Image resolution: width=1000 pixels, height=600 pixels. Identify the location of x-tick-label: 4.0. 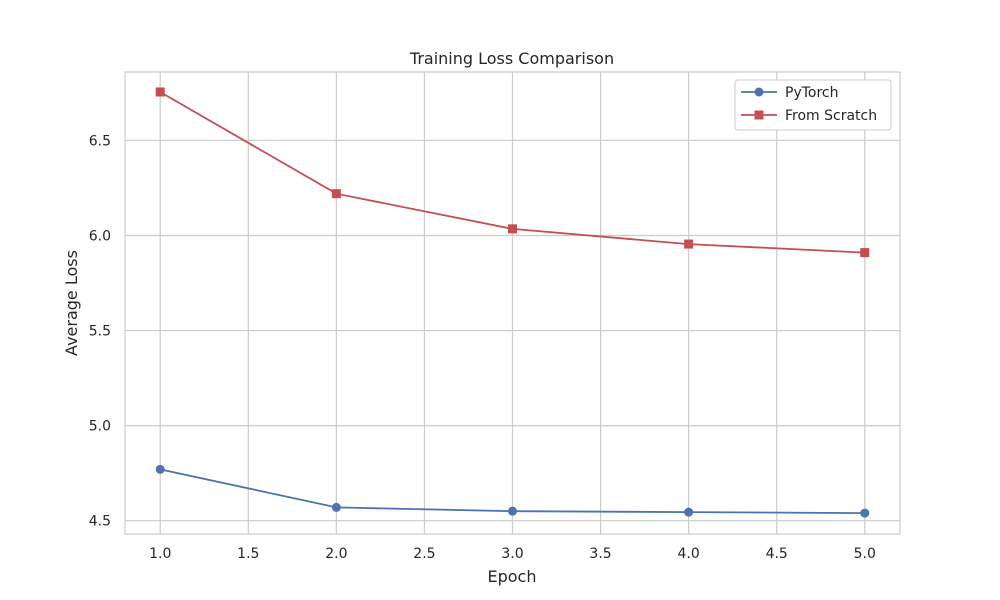
(689, 554).